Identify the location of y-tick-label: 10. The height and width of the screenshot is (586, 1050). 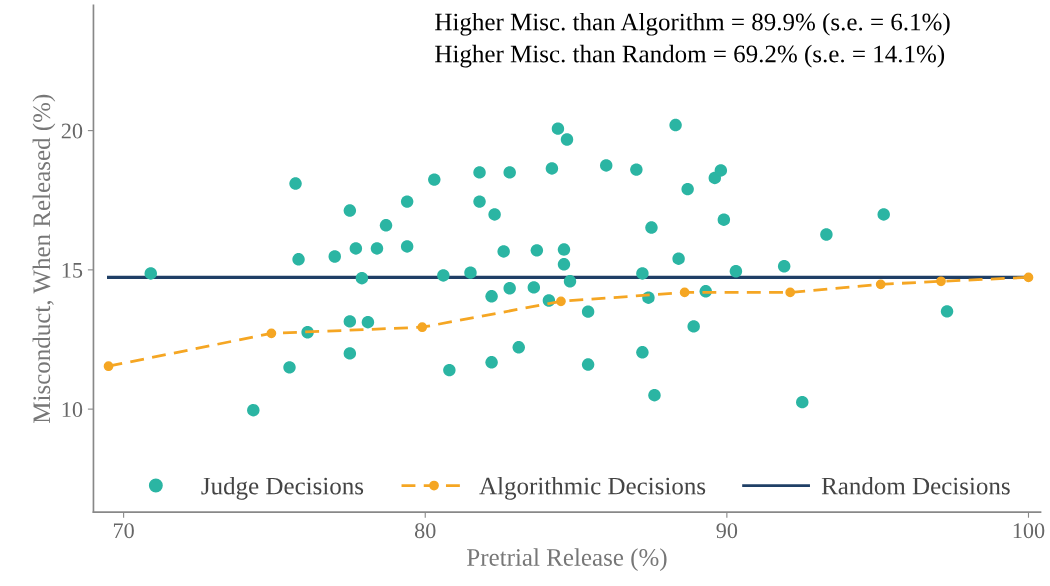
(72, 410).